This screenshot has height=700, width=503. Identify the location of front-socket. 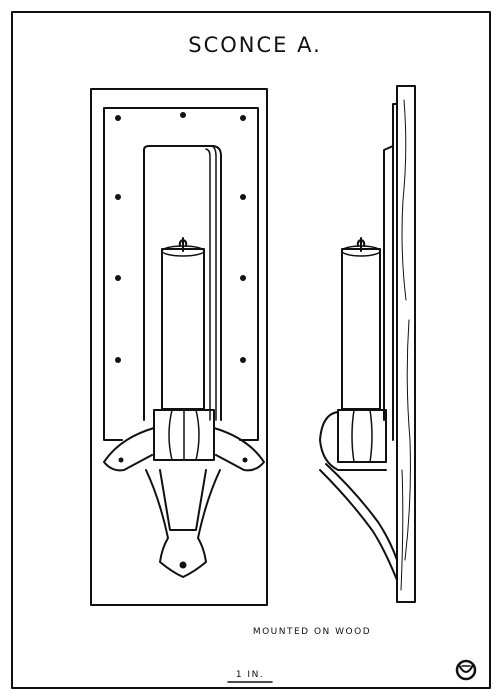
(184, 435).